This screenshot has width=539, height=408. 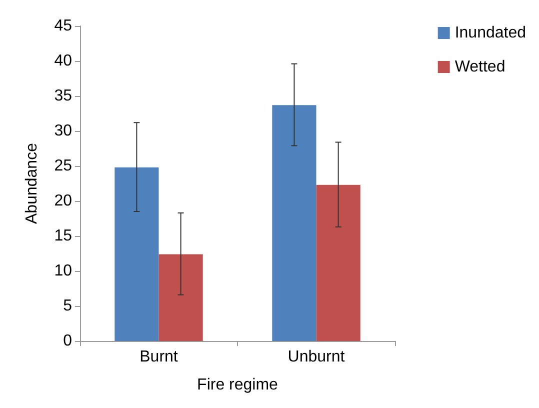 What do you see at coordinates (63, 201) in the screenshot?
I see `y-tick-label: 20` at bounding box center [63, 201].